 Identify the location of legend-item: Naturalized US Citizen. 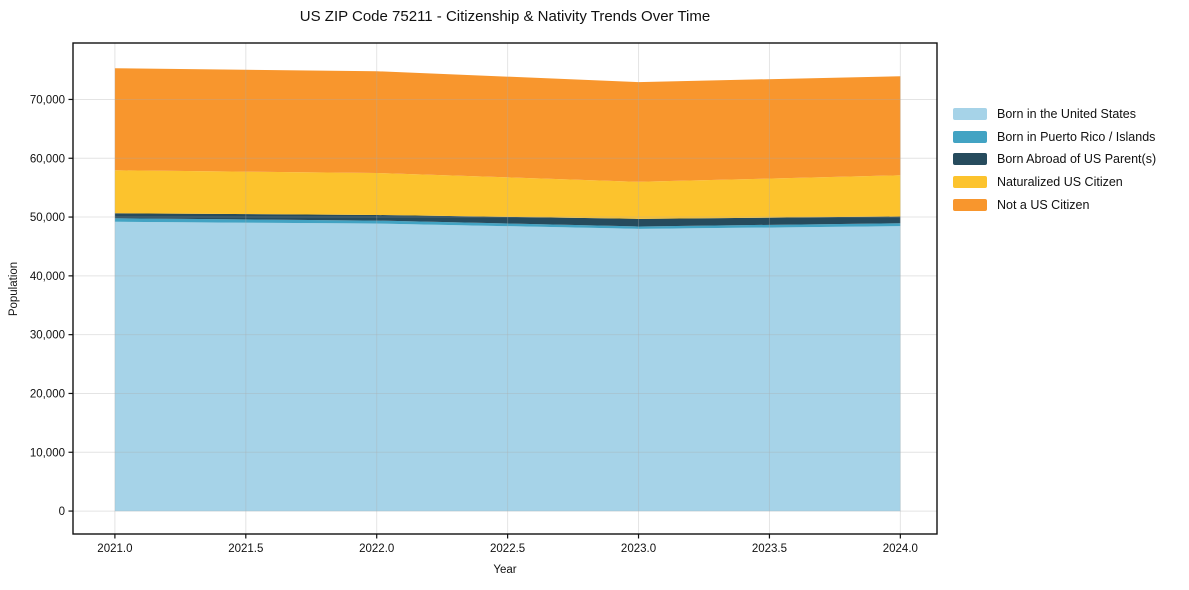
(1054, 182).